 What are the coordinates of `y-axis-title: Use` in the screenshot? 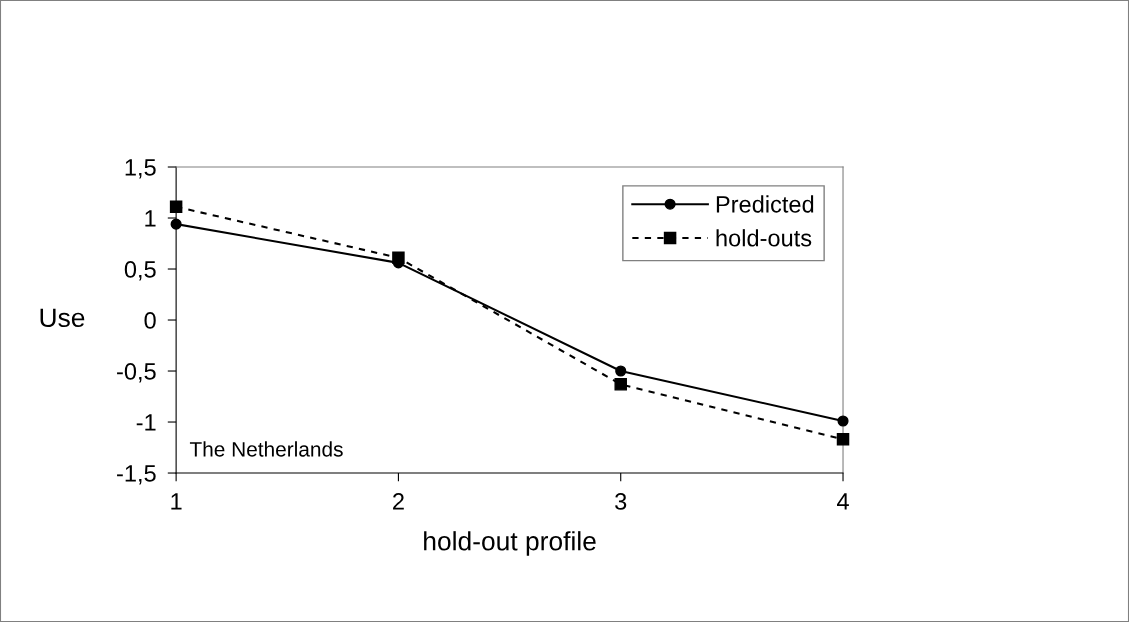 It's located at (62, 318).